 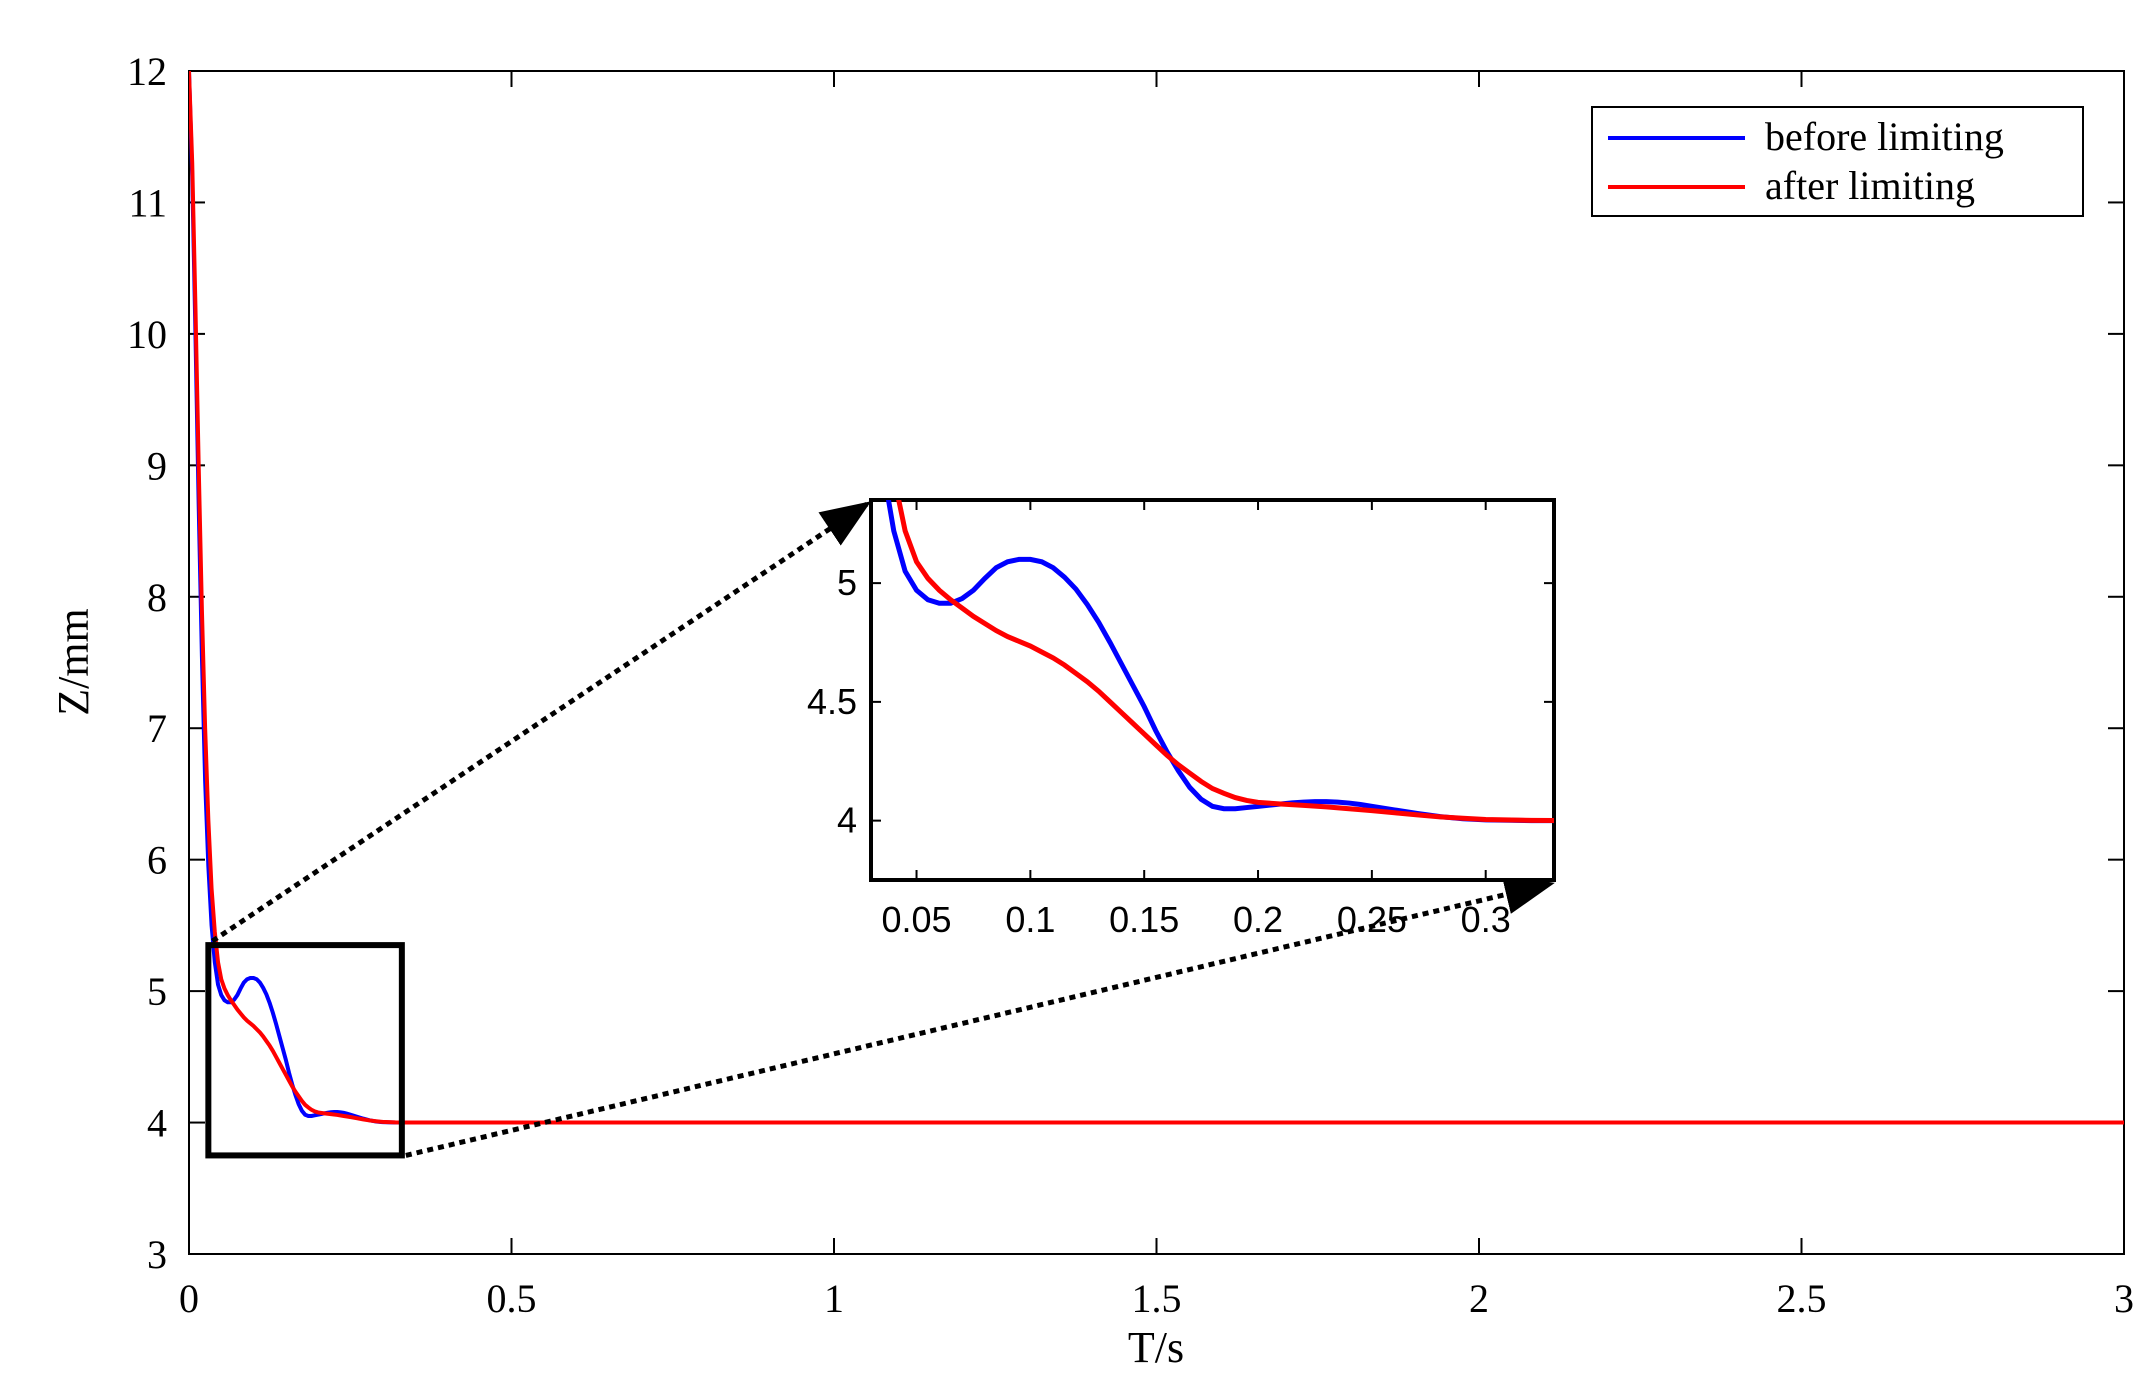 I want to click on legend-label-after-limiting: after limiting, so click(x=1870, y=185).